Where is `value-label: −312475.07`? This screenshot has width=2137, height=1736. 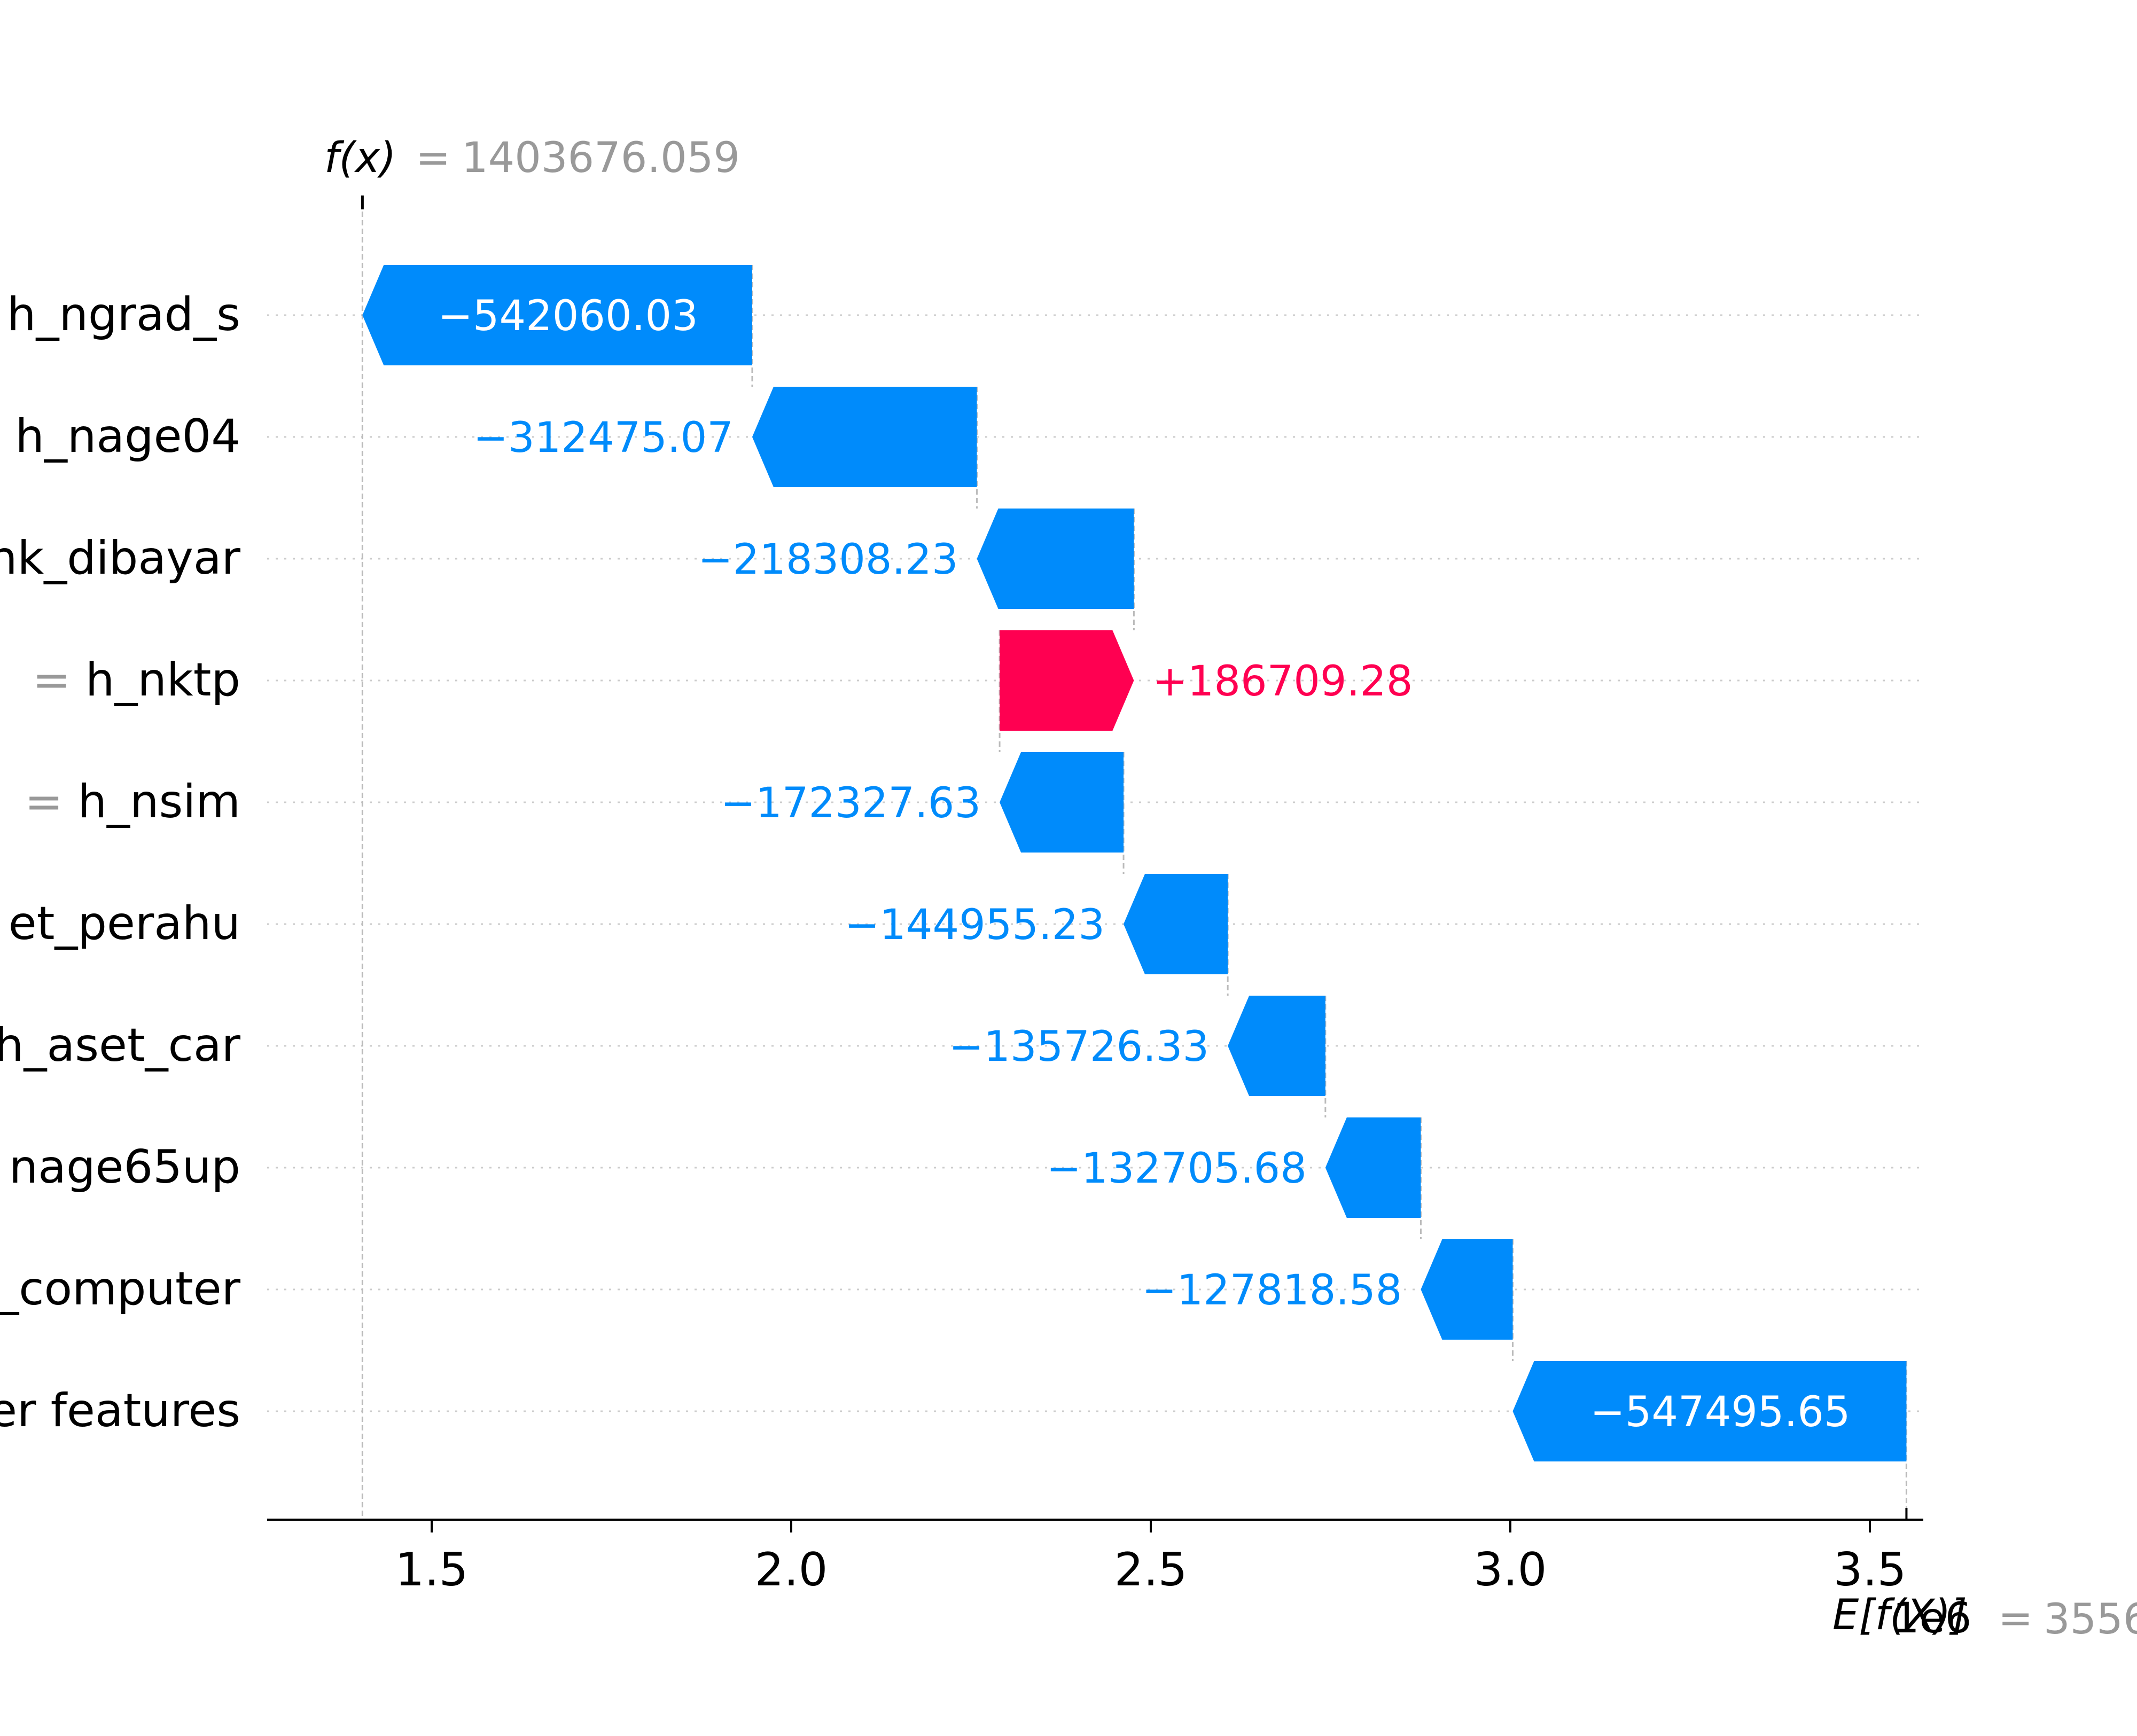
value-label: −312475.07 is located at coordinates (603, 438).